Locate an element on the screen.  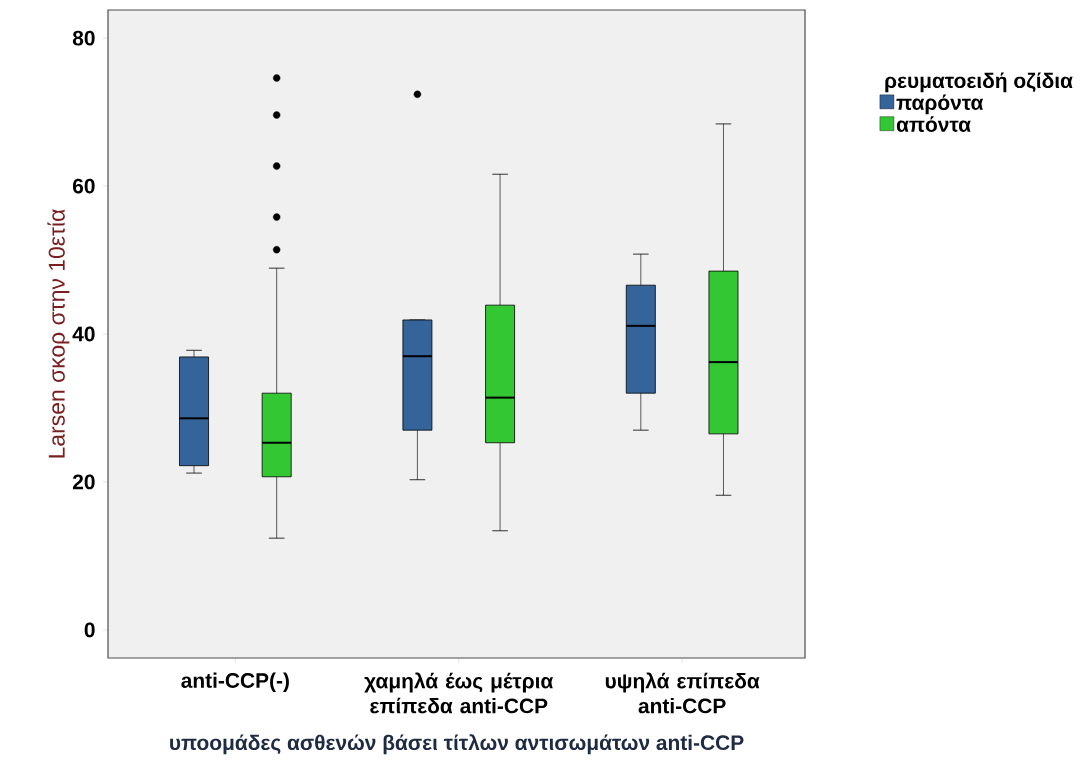
y-tick-label: 80 is located at coordinates (83, 38).